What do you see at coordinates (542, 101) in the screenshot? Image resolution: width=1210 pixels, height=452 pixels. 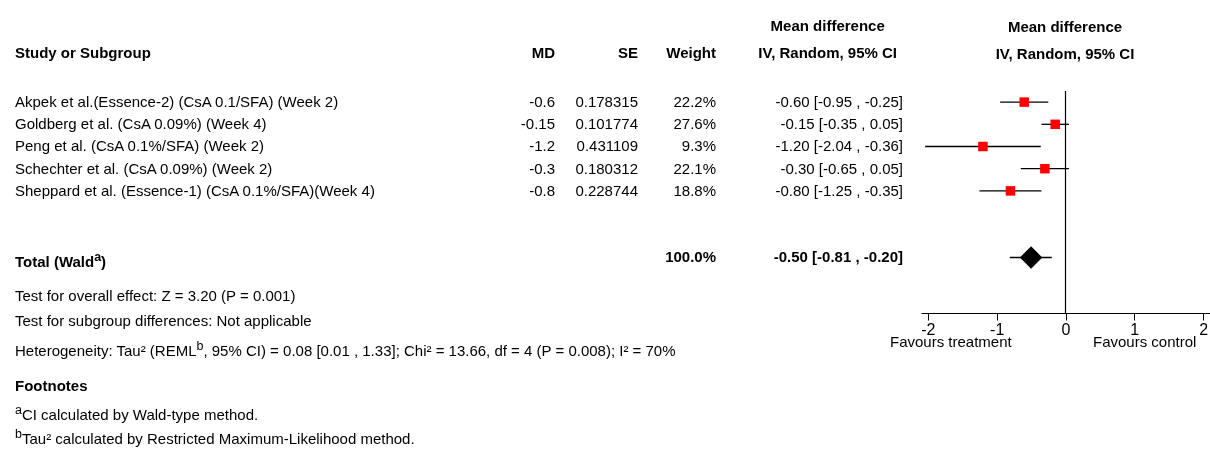 I see `text: -0.6` at bounding box center [542, 101].